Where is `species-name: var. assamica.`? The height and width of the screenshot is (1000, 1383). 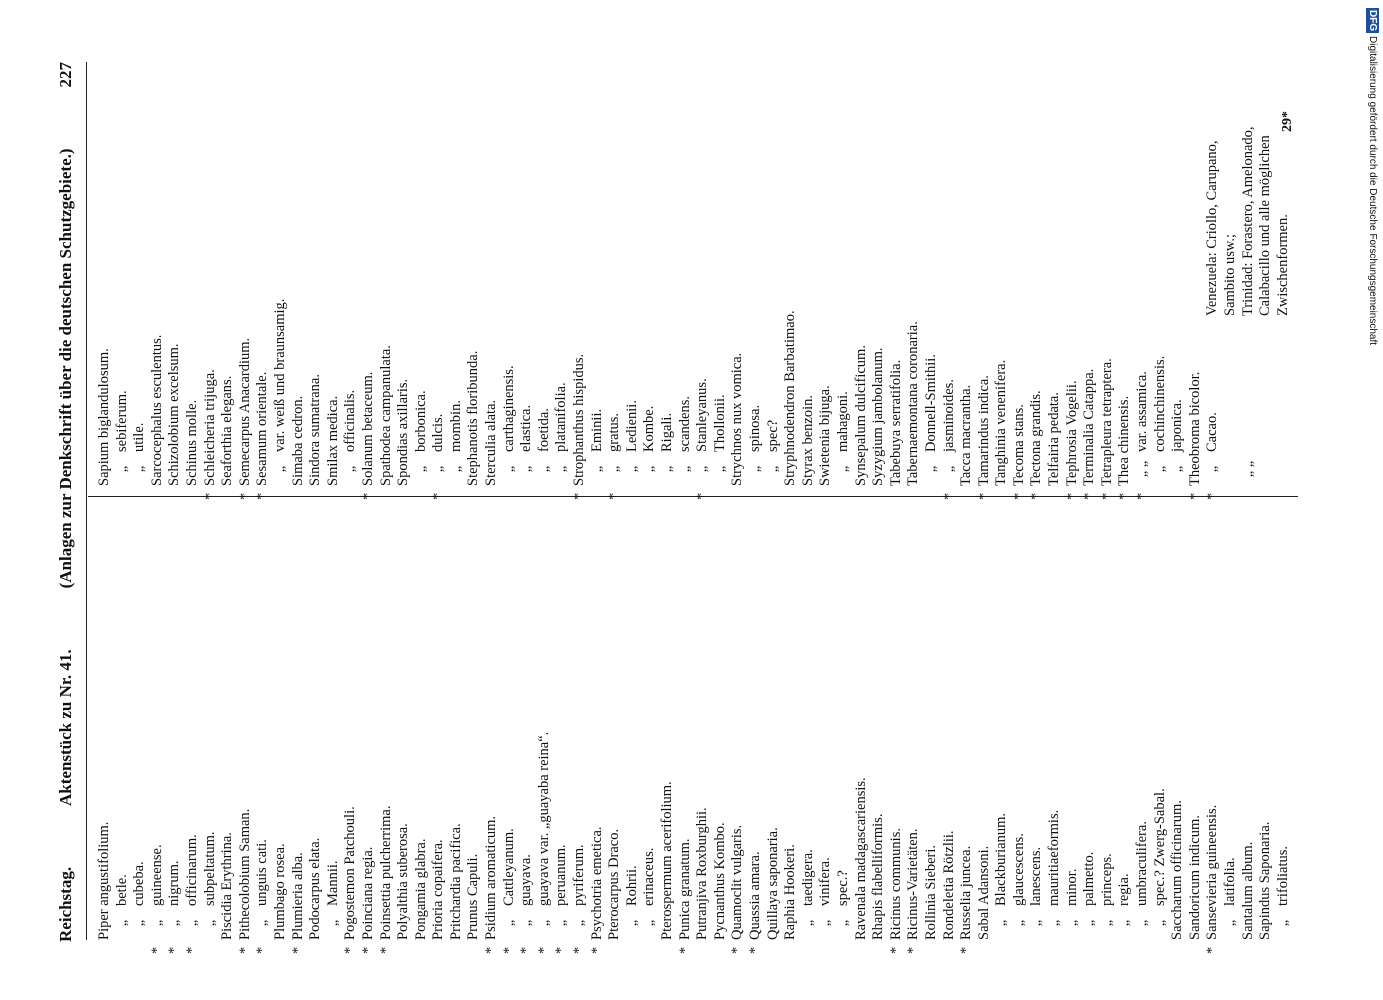
species-name: var. assamica. is located at coordinates (1142, 411).